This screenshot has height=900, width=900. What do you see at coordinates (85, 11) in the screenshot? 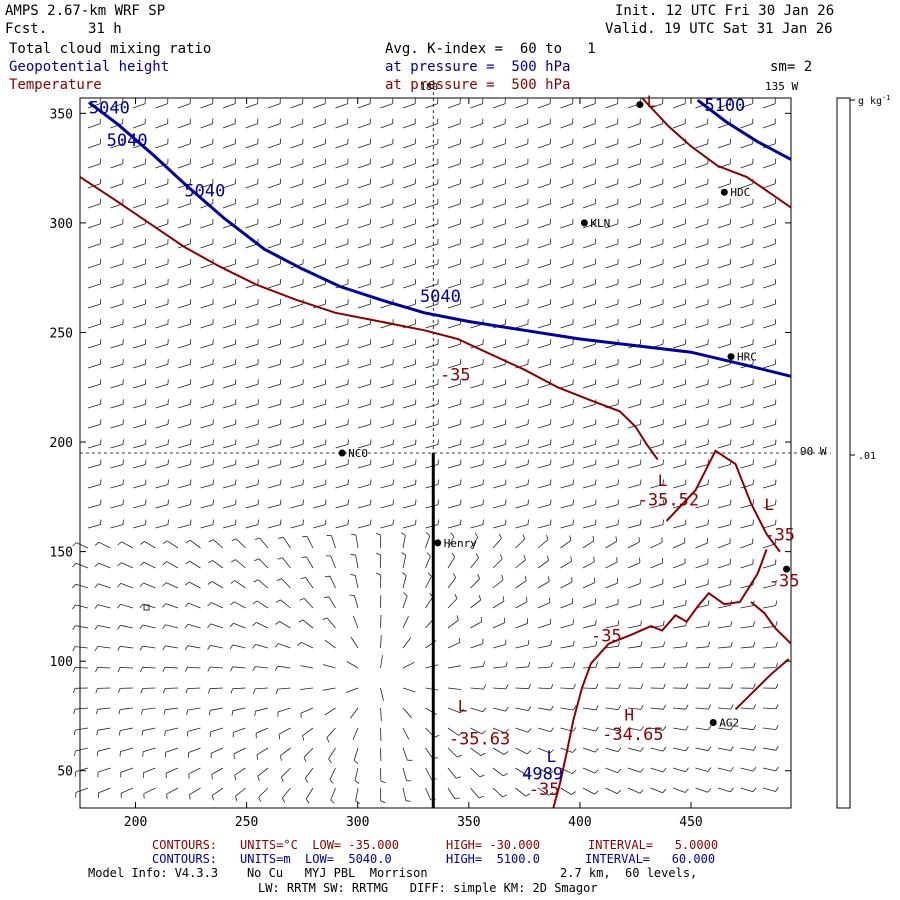
I see `model-title: AMPS 2.67-km WRF SP` at bounding box center [85, 11].